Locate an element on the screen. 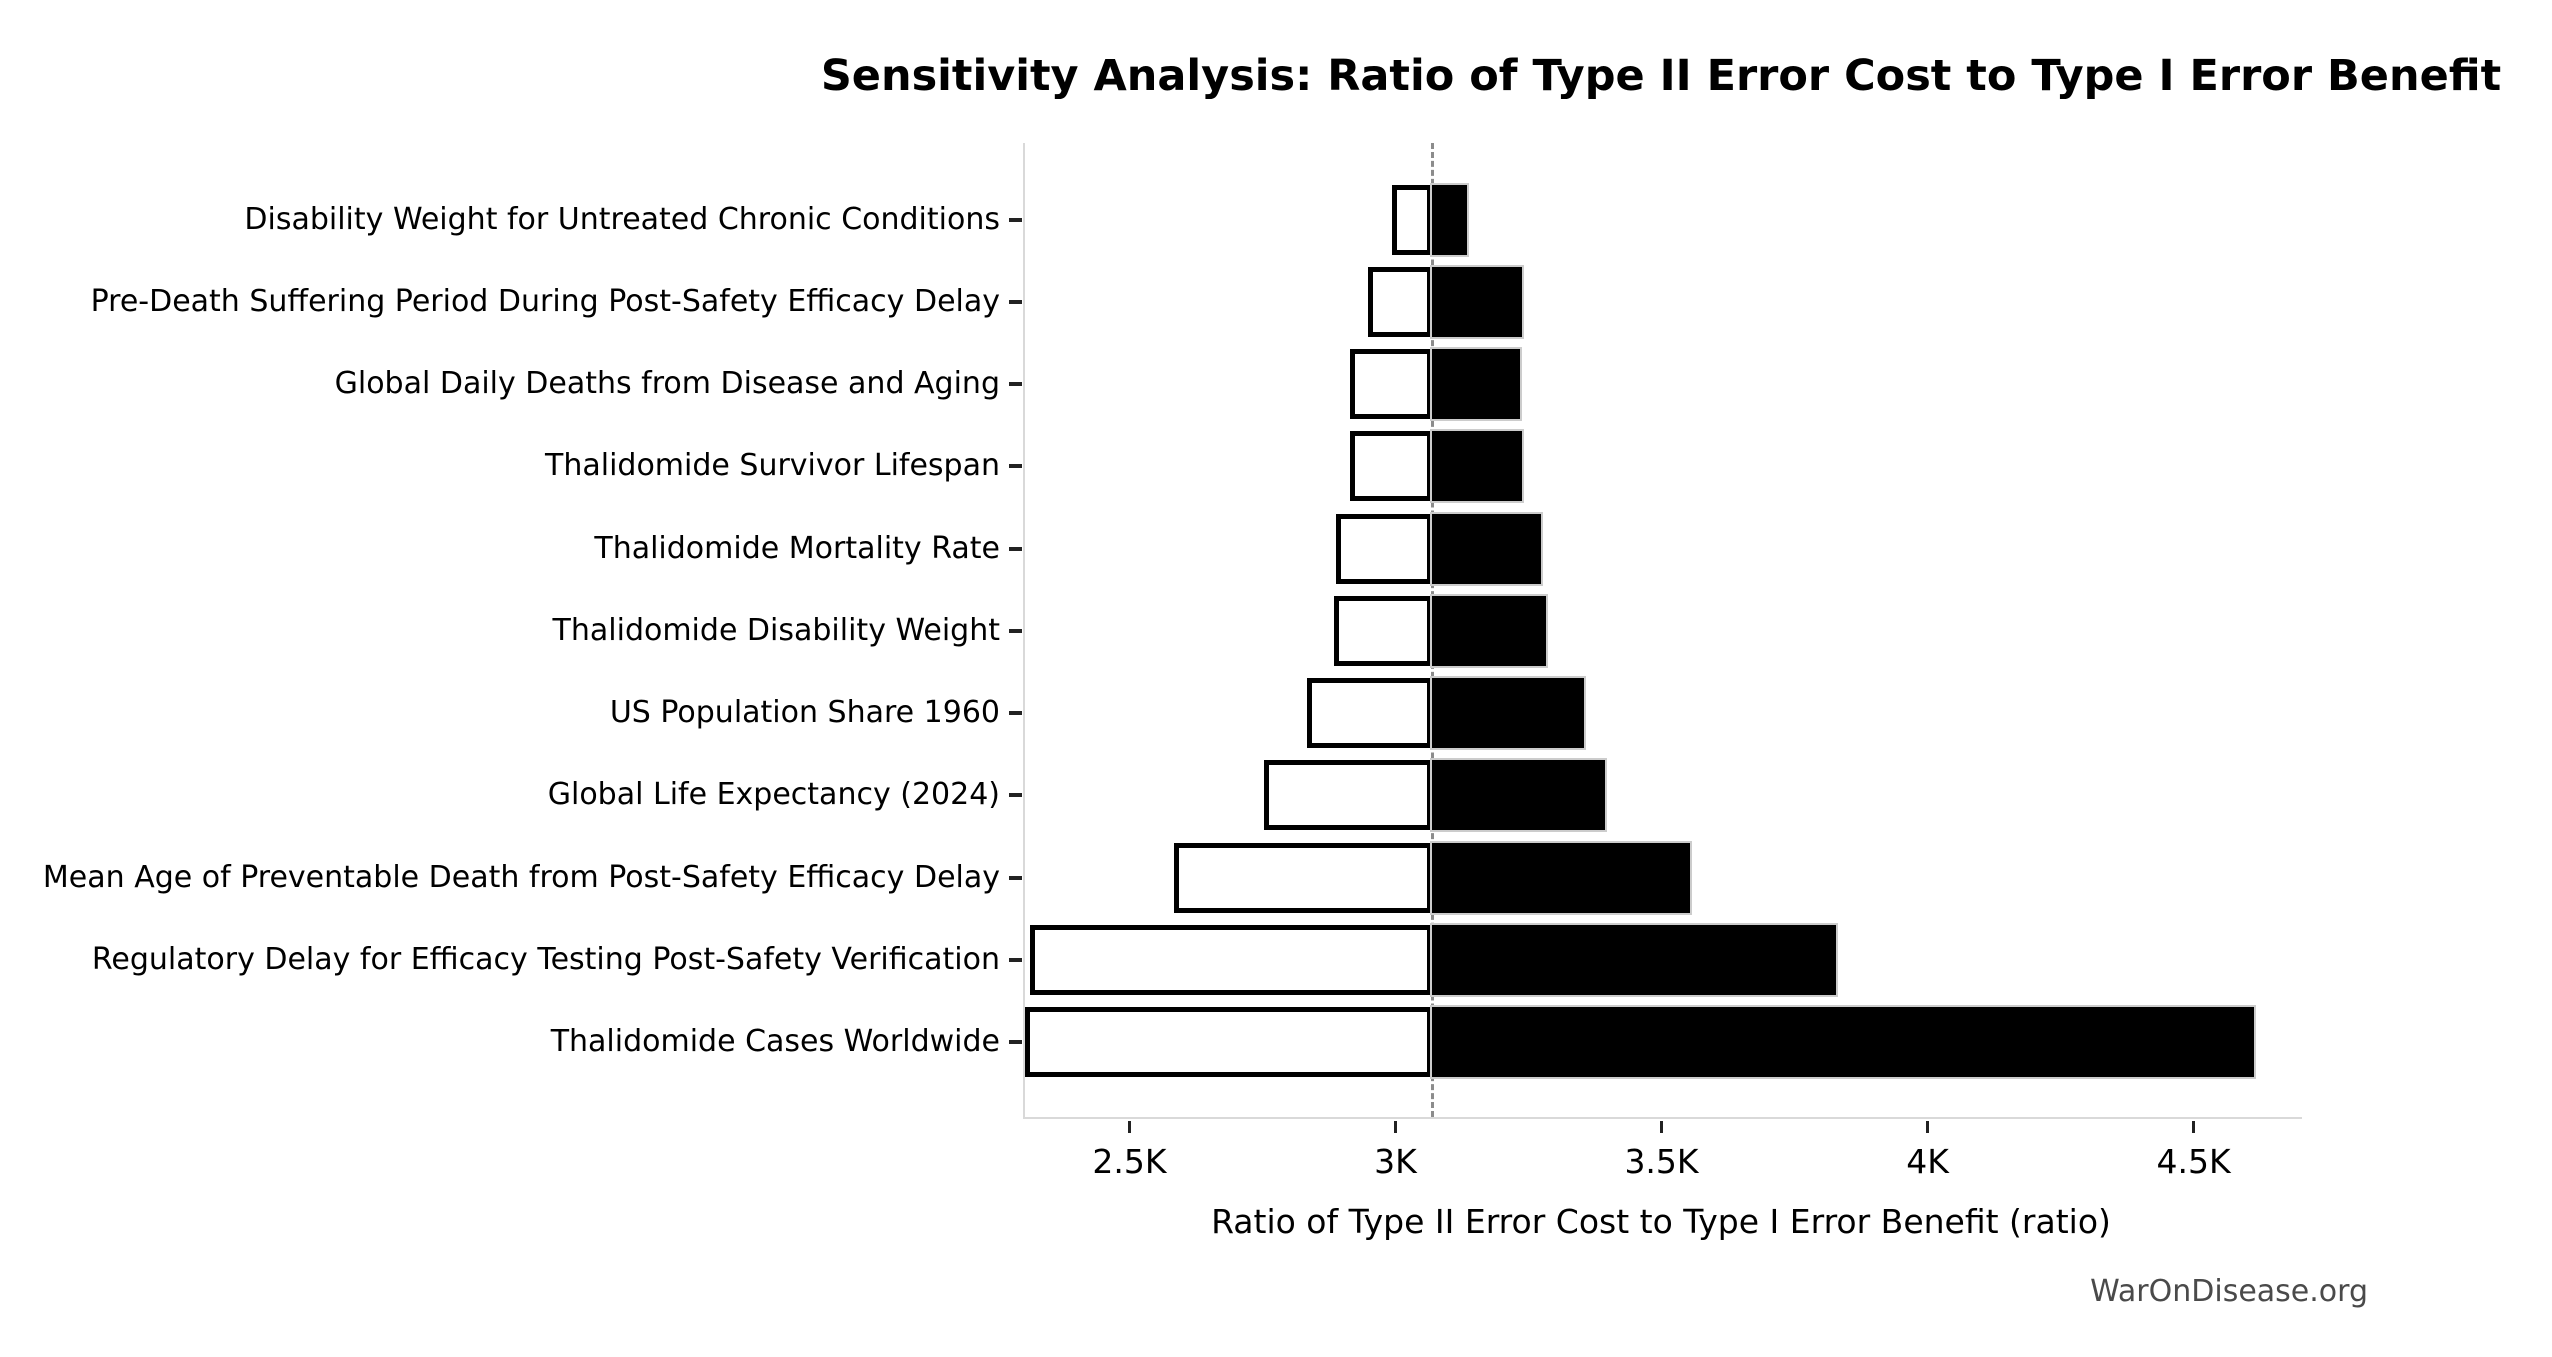 The height and width of the screenshot is (1357, 2552). y-axis-label: Thalidomide Mortality Rate is located at coordinates (797, 548).